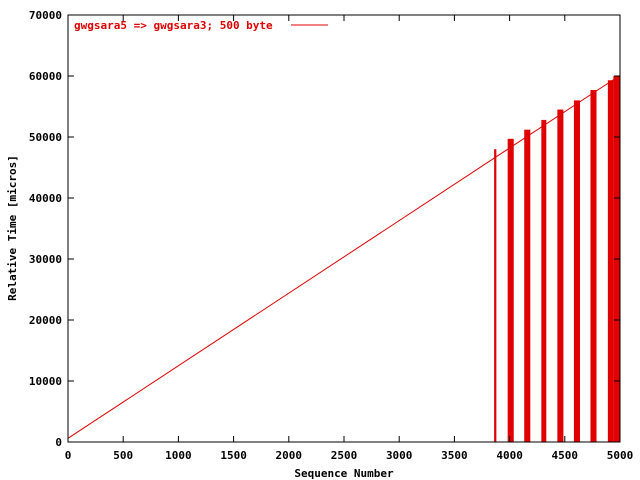  I want to click on legend-label: gwgsara5 => gwgsara3; 500 byte, so click(173, 25).